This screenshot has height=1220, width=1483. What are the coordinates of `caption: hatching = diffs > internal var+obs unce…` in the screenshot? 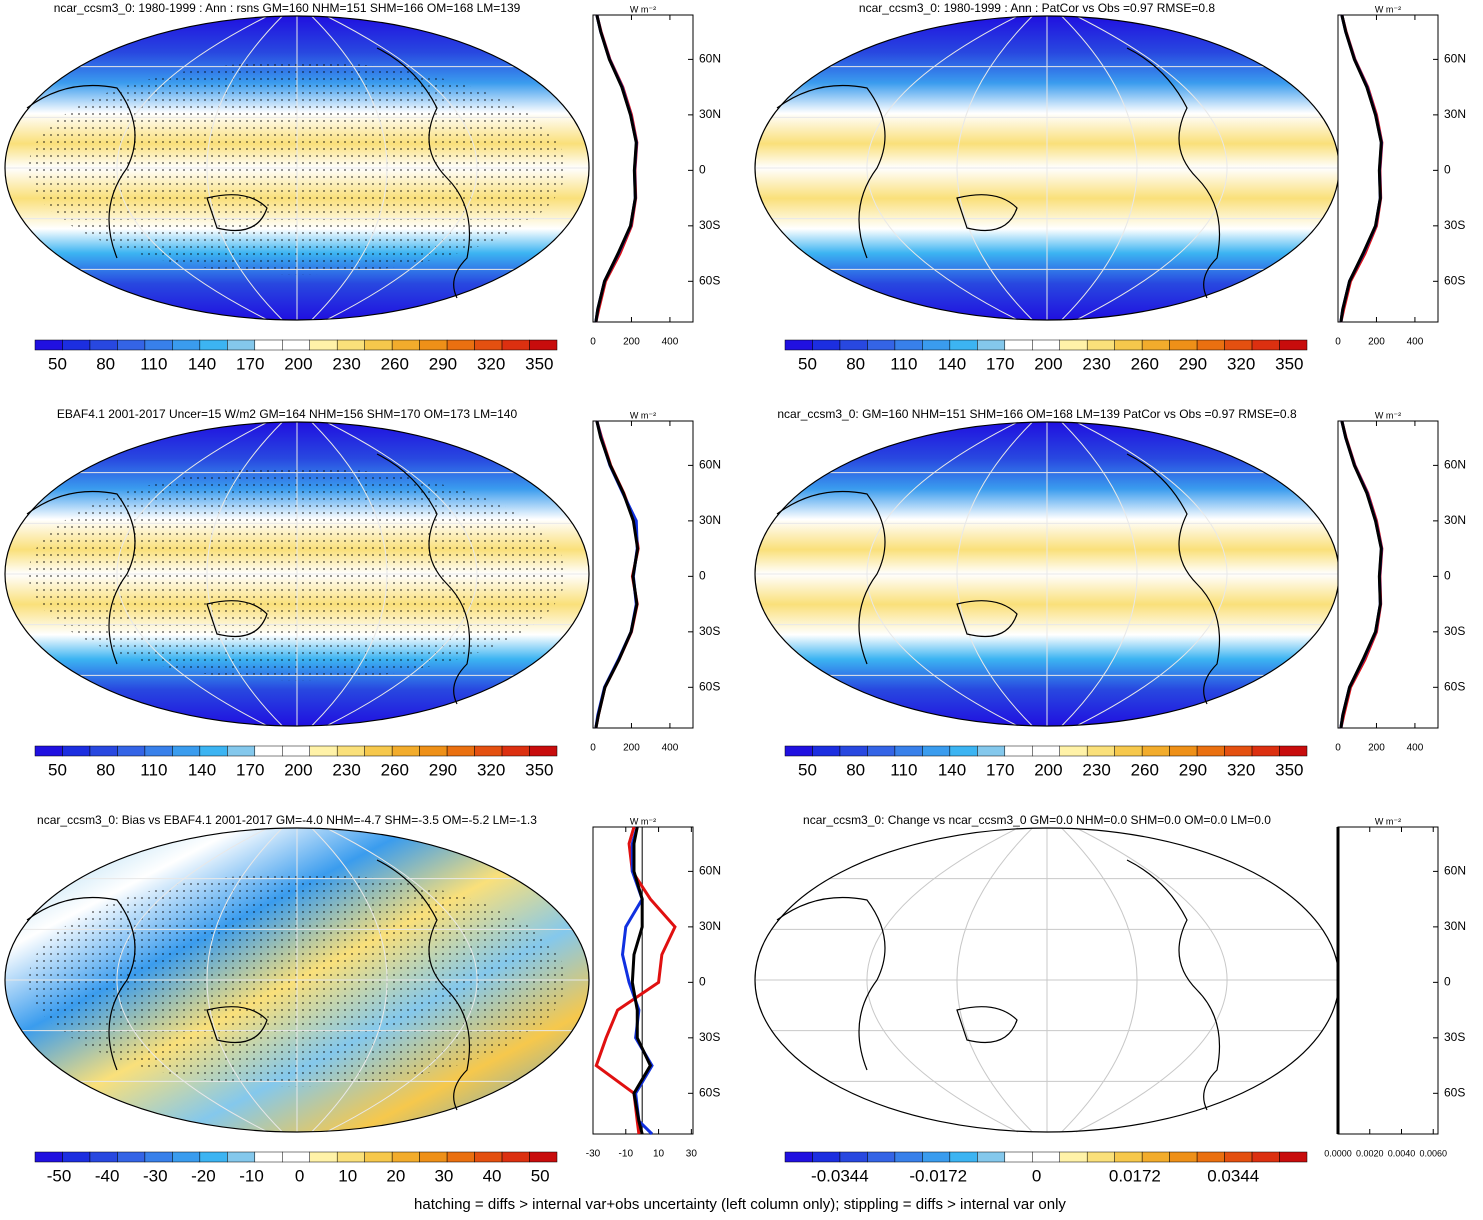 It's located at (740, 1204).